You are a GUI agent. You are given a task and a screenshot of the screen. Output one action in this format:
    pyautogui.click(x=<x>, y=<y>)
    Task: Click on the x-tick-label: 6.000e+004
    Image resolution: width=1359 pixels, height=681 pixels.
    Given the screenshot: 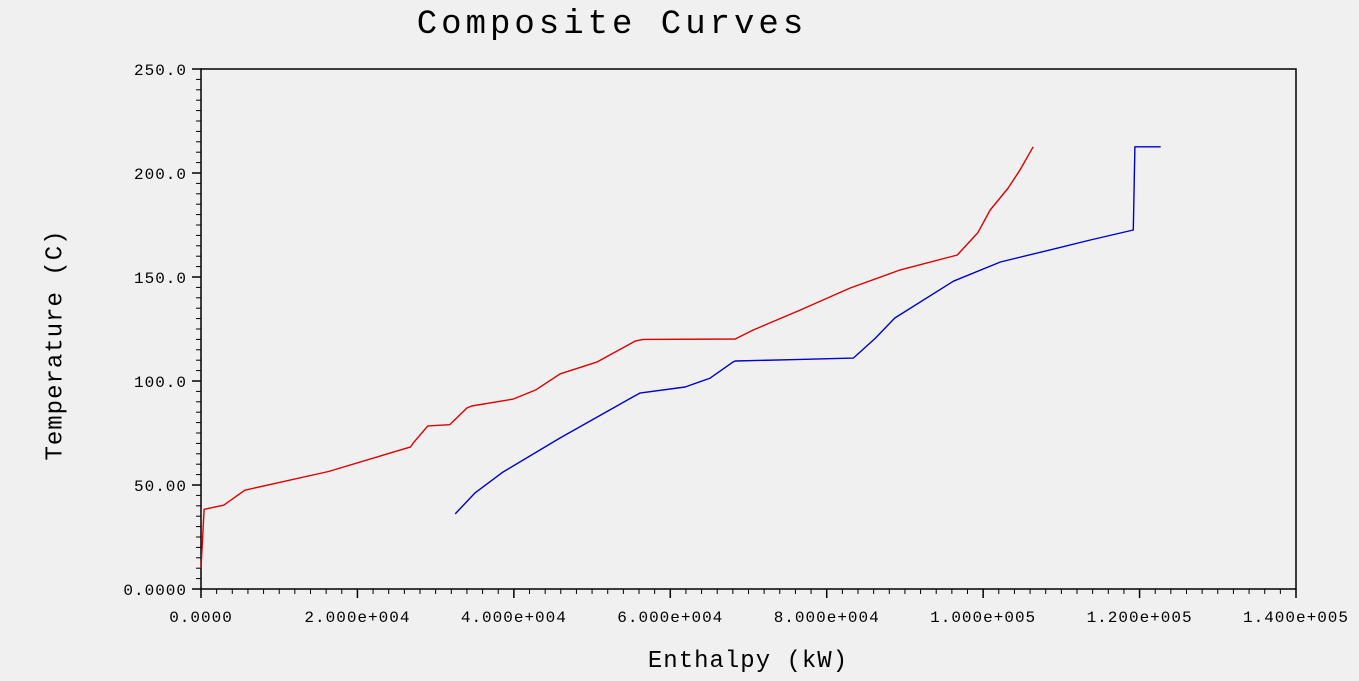 What is the action you would take?
    pyautogui.click(x=670, y=618)
    